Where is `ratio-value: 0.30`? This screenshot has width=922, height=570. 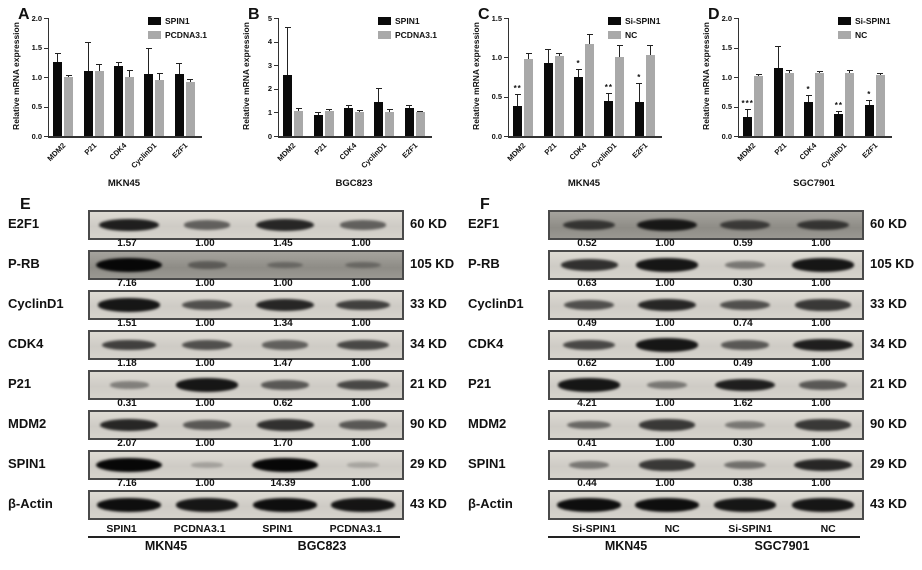
ratio-value: 0.30 is located at coordinates (743, 283).